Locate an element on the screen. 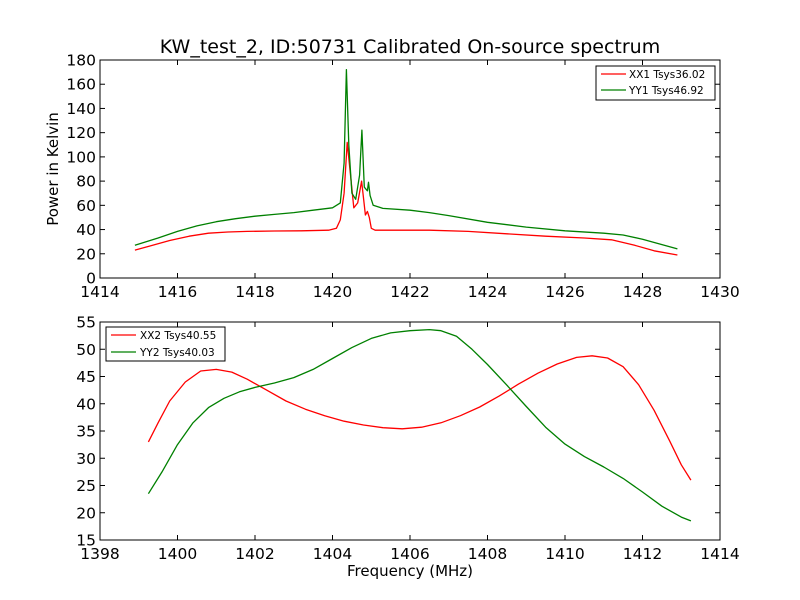 Image resolution: width=800 pixels, height=600 pixels. top-chart-ytick-label: 160 is located at coordinates (81, 85).